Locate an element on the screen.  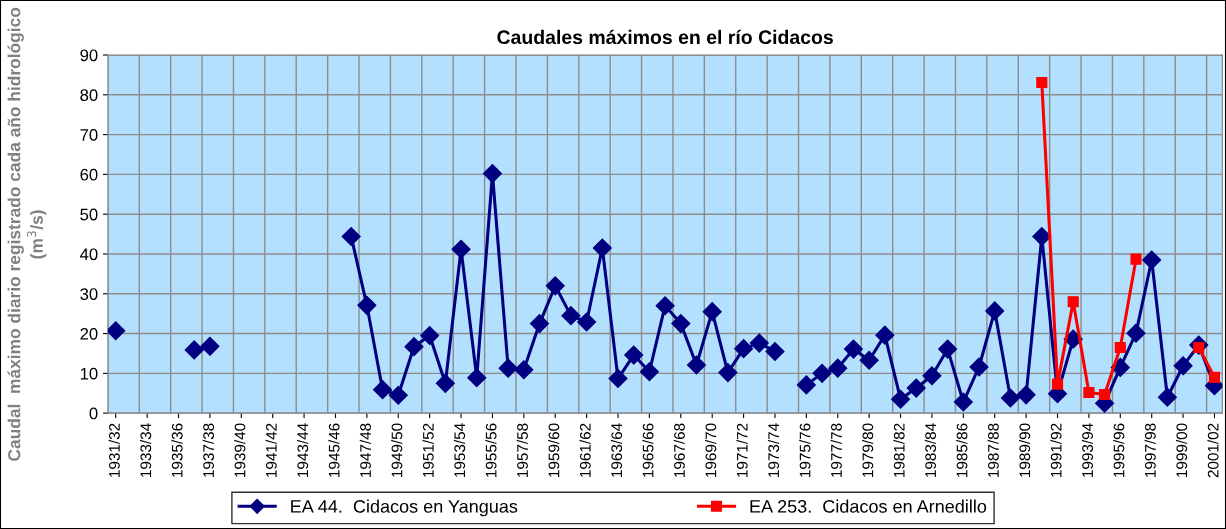
x-tick-label: 1987/88 is located at coordinates (993, 450).